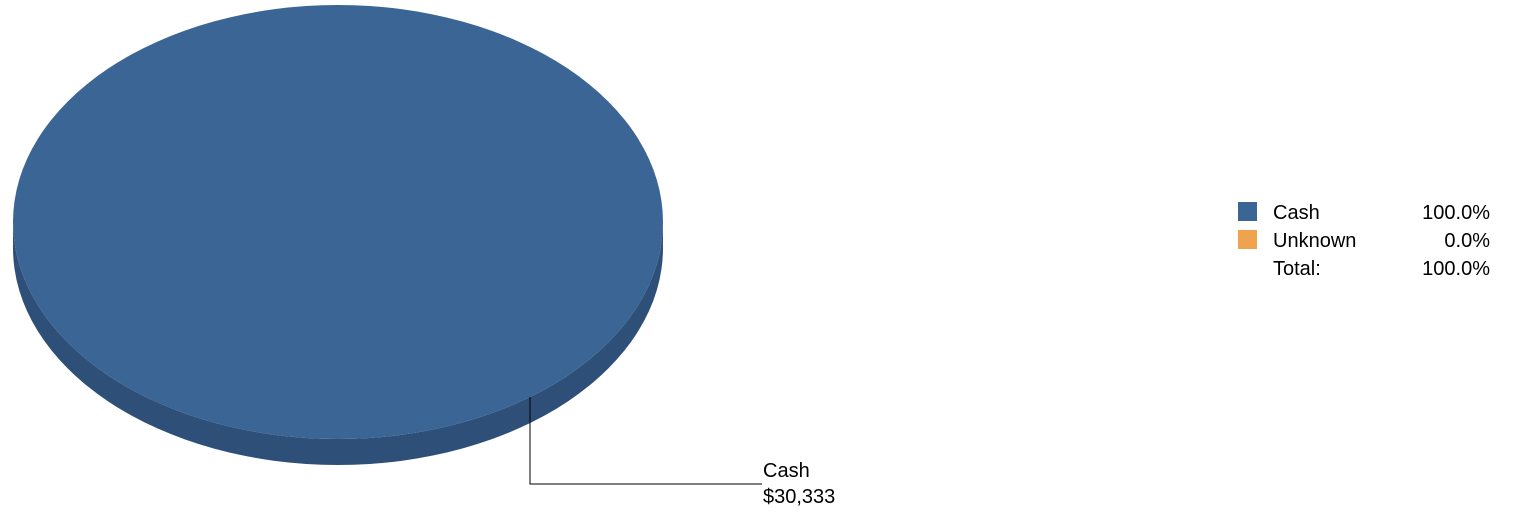 Image resolution: width=1519 pixels, height=513 pixels. What do you see at coordinates (1247, 211) in the screenshot?
I see `legend-swatch-cash` at bounding box center [1247, 211].